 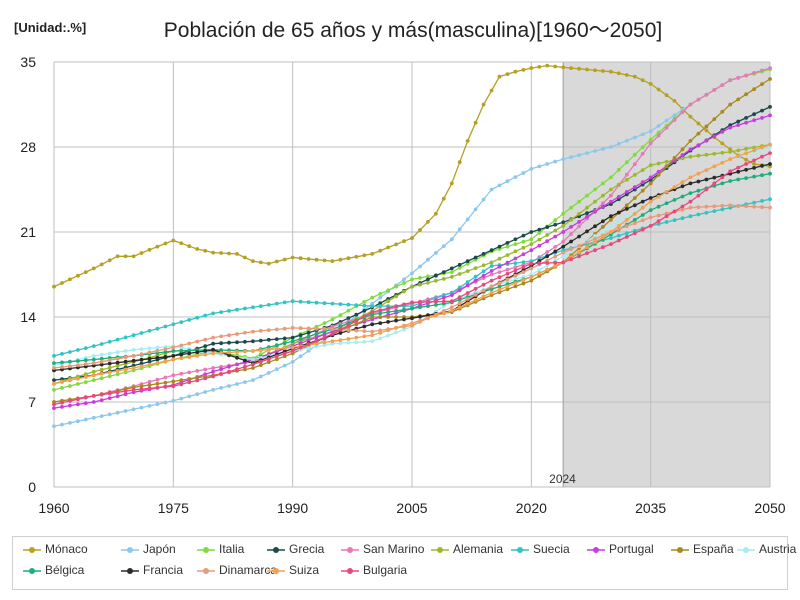 I want to click on legend-item-monaco: Mónaco, so click(x=55, y=551).